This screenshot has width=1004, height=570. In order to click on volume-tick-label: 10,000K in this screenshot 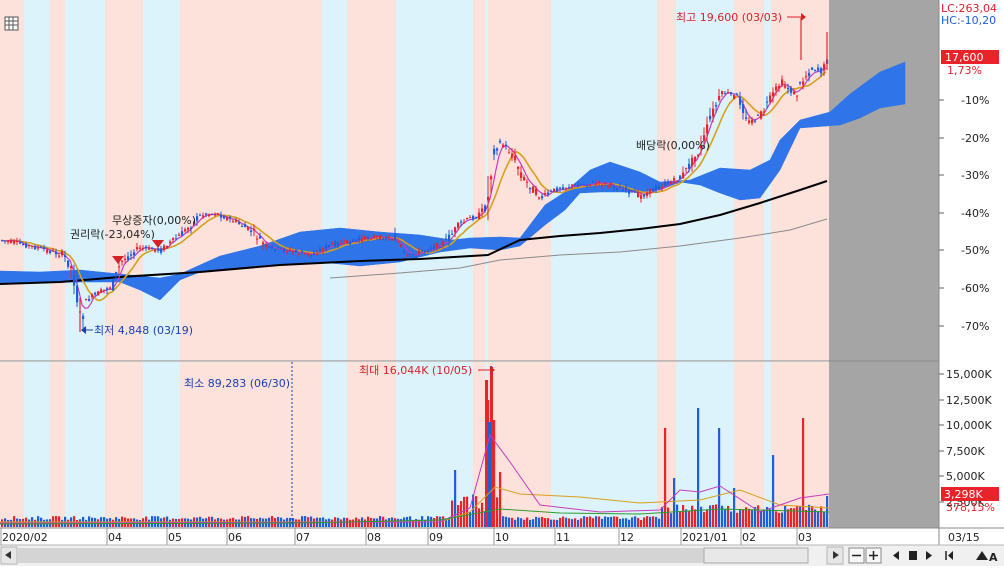, I will do `click(969, 425)`.